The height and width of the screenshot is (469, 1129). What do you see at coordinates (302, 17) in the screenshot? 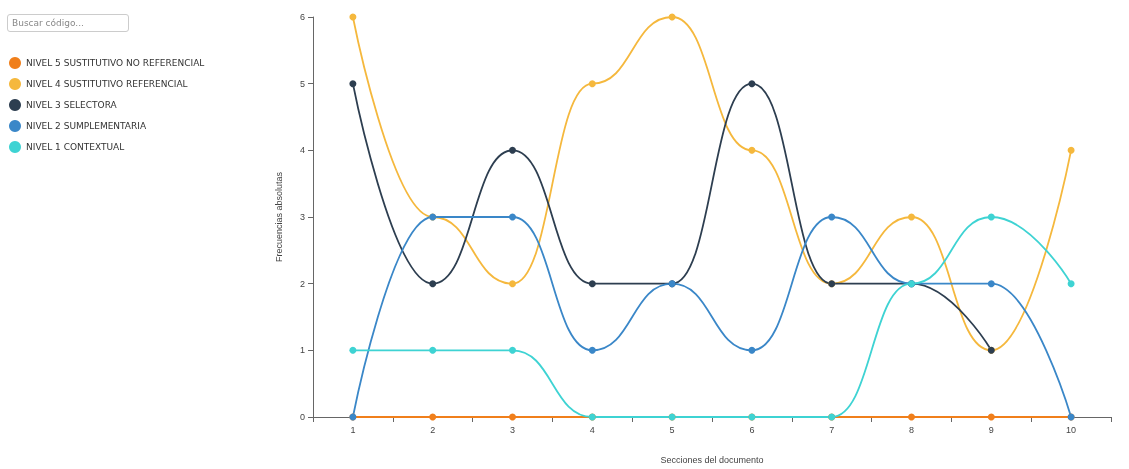
I see `y-tick-label: 6` at bounding box center [302, 17].